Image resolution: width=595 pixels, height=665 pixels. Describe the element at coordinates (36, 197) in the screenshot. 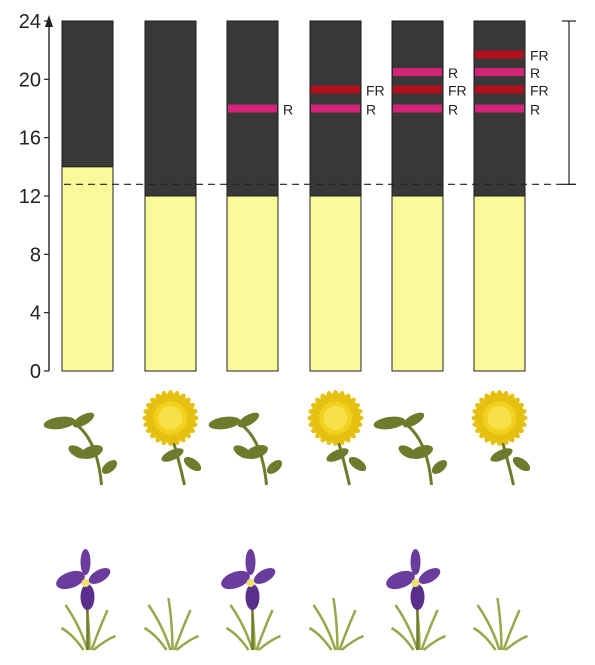

I see `y-axis: 0 4 8 12 16 20 24` at that location.